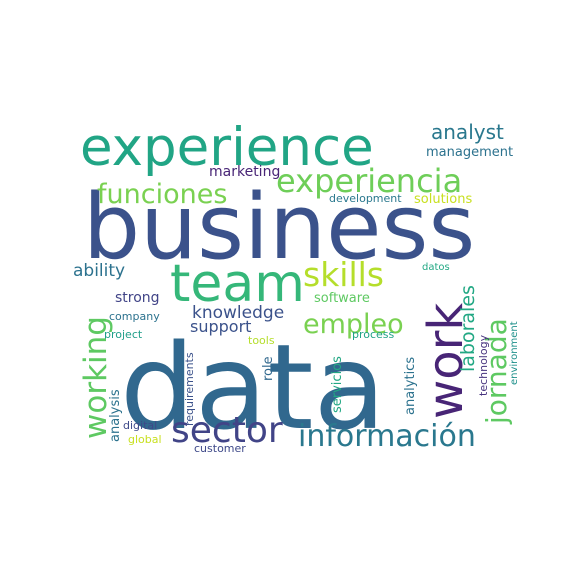 This screenshot has width=576, height=576. Describe the element at coordinates (514, 353) in the screenshot. I see `word-environment: environment` at that location.